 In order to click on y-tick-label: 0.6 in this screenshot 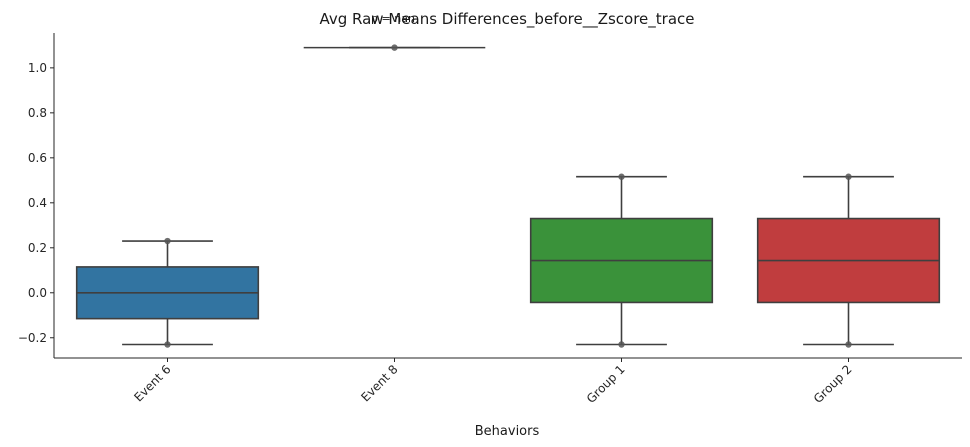, I will do `click(37, 158)`.